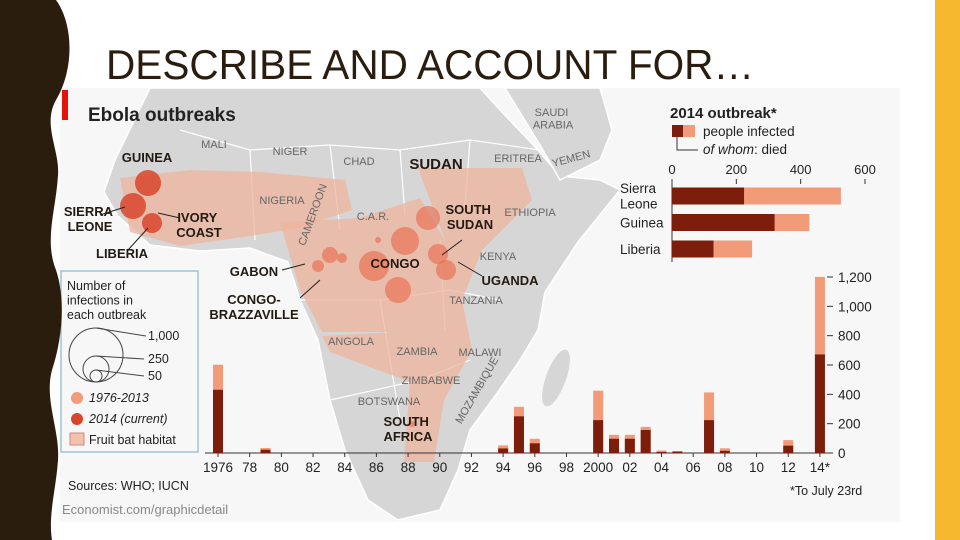 The height and width of the screenshot is (540, 960). Describe the element at coordinates (510, 280) in the screenshot. I see `map-label: UGANDA` at that location.